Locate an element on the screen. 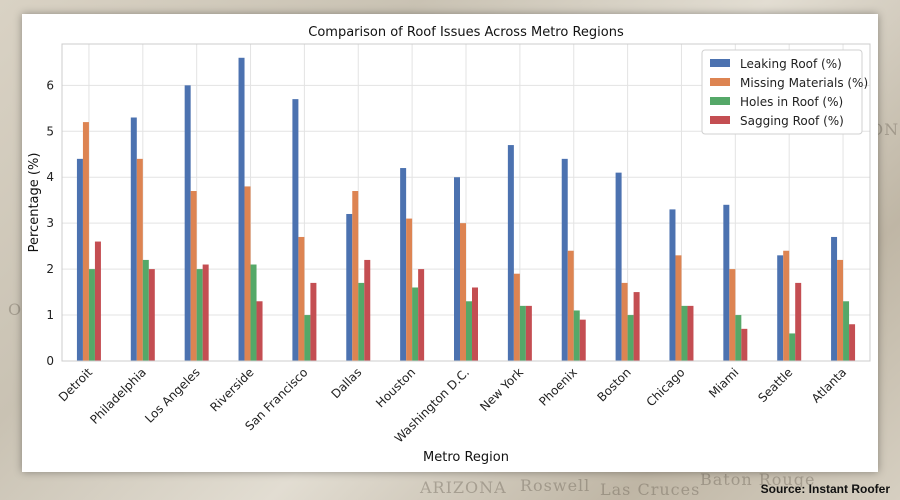  x-axis-label: Metro Region is located at coordinates (466, 457).